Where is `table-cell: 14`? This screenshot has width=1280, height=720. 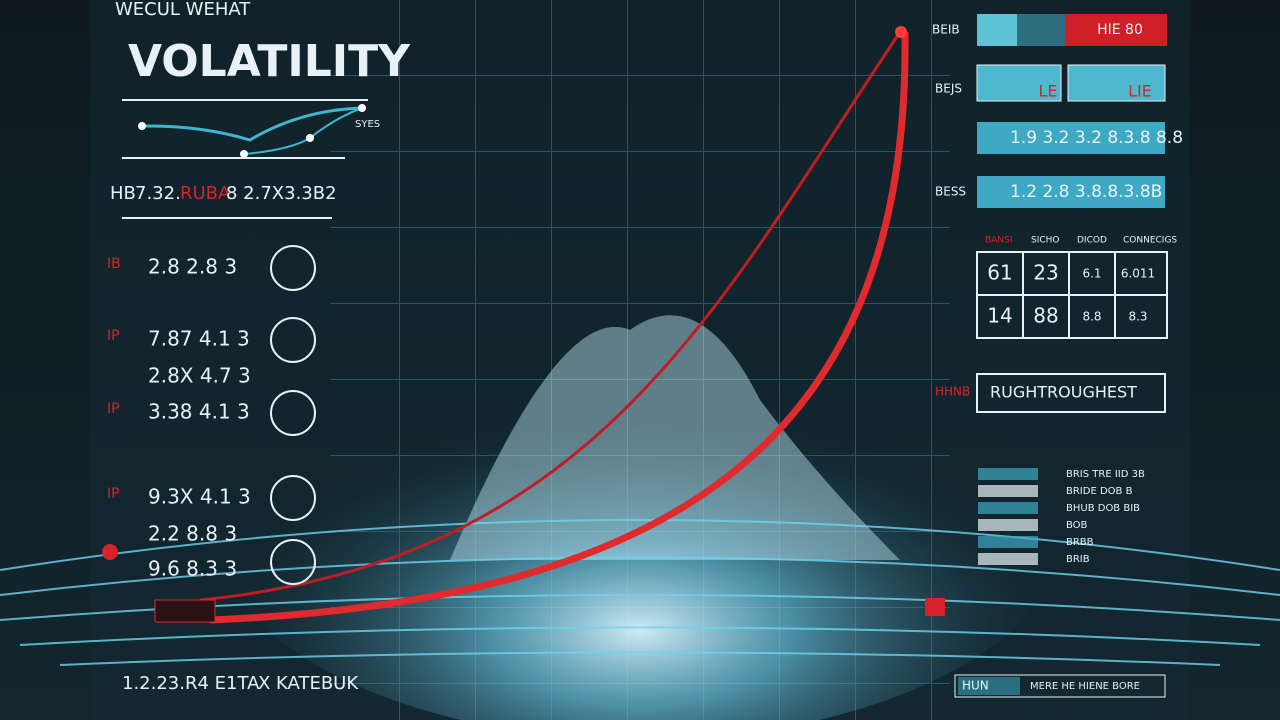 table-cell: 14 is located at coordinates (999, 316).